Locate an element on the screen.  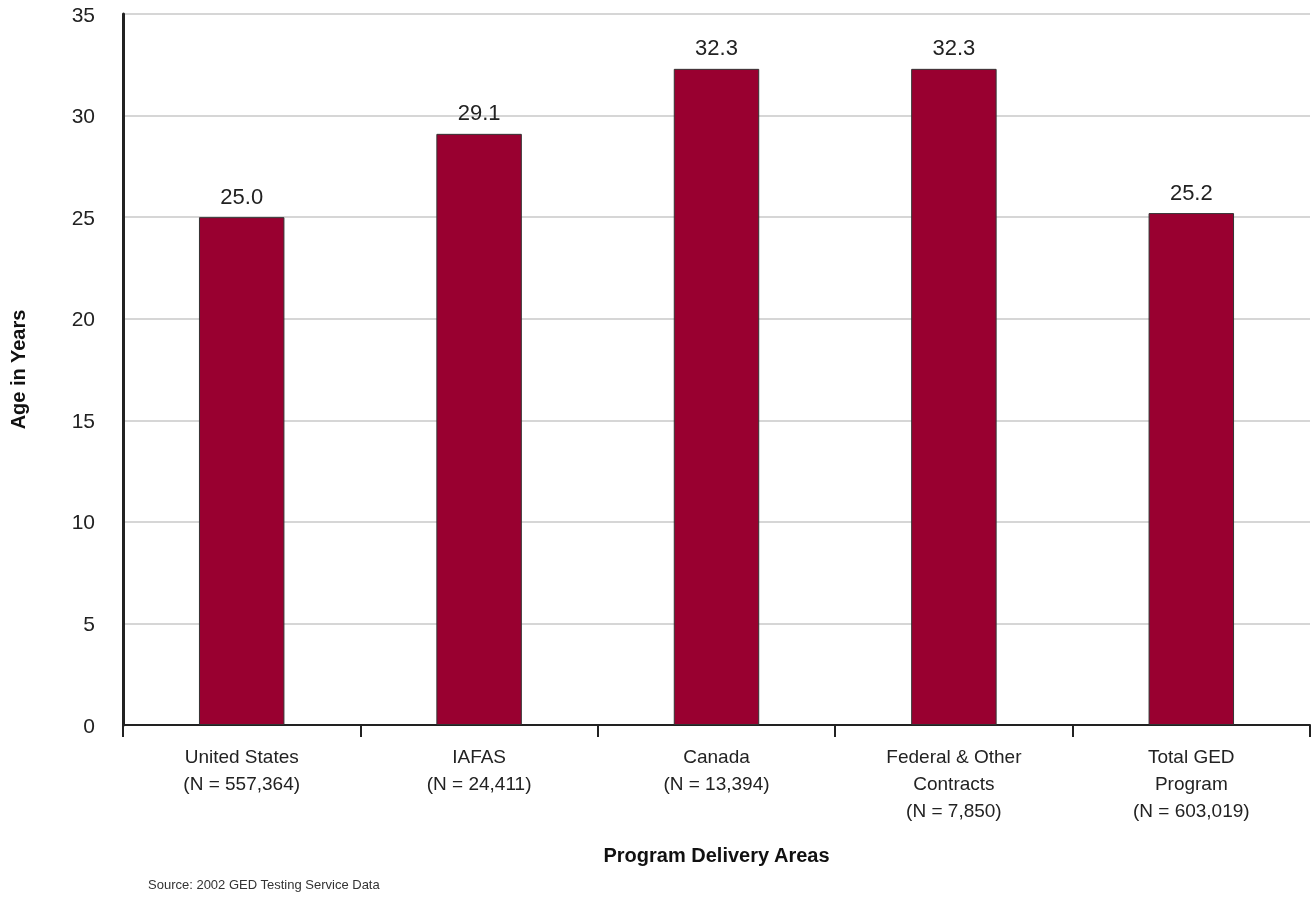
x-tick-label: Canada (N = 13,394) is located at coordinates (716, 770).